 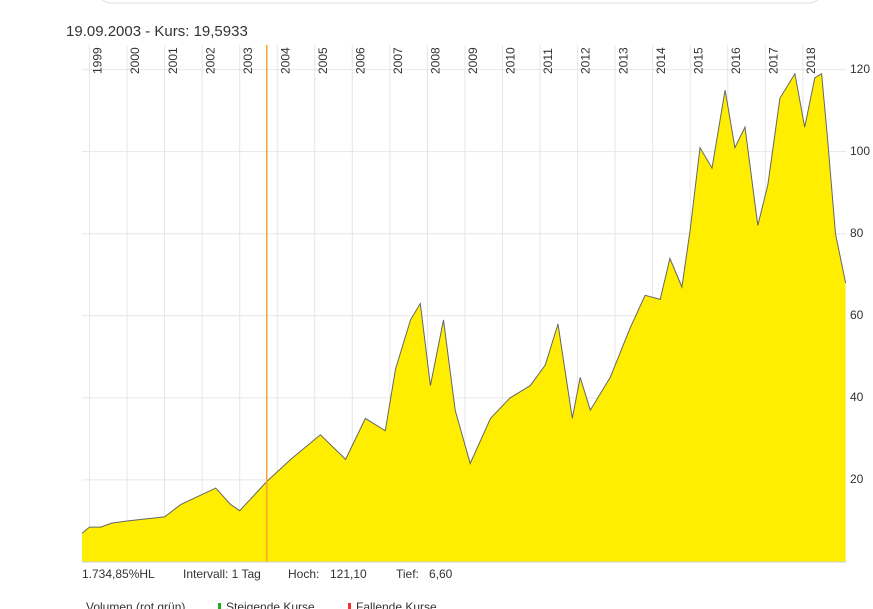 What do you see at coordinates (396, 604) in the screenshot?
I see `legend-text: Fallende Kurse` at bounding box center [396, 604].